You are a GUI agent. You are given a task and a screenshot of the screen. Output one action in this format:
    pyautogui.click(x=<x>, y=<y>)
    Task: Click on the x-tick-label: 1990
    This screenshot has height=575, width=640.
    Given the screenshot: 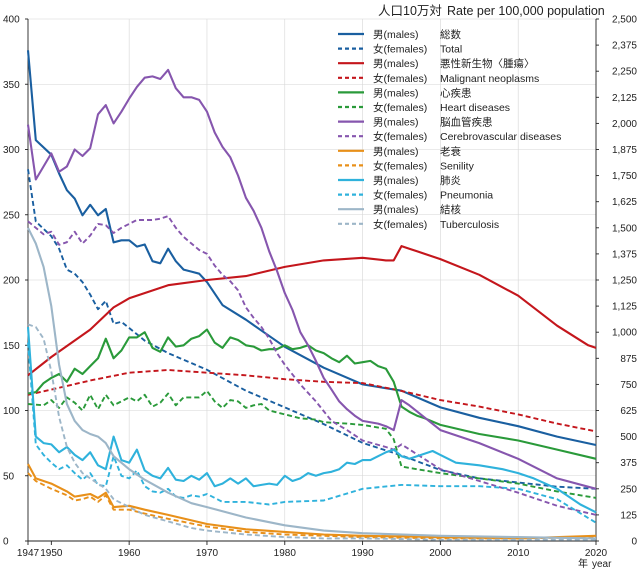 What is the action you would take?
    pyautogui.click(x=362, y=553)
    